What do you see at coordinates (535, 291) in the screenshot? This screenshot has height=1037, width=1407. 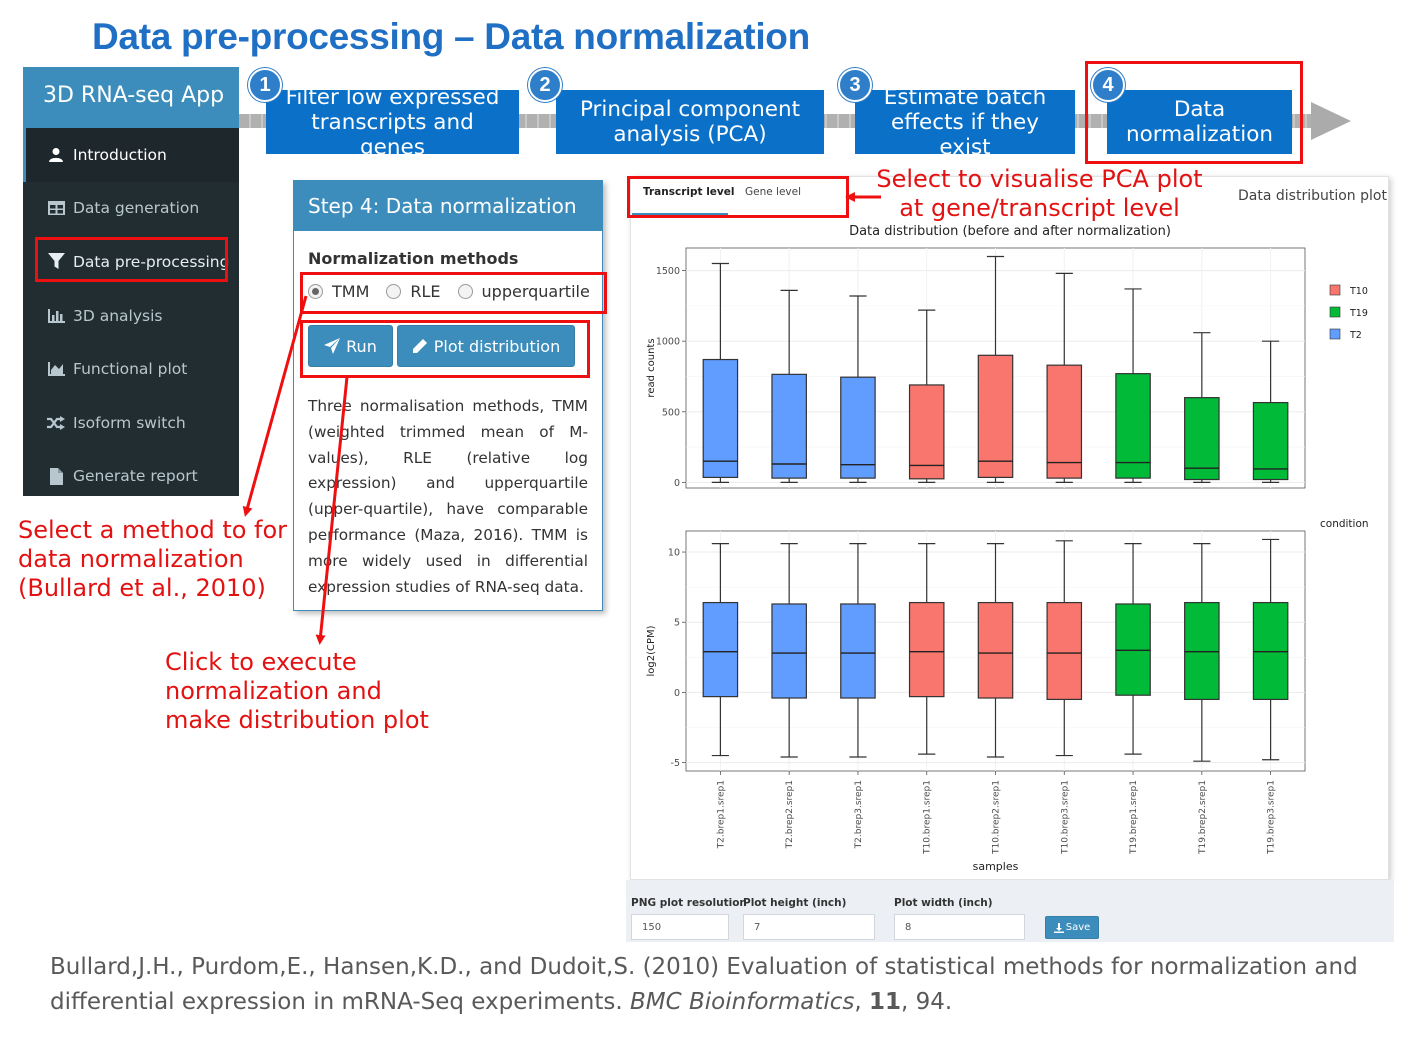 I see `radio-label: upperquartile` at bounding box center [535, 291].